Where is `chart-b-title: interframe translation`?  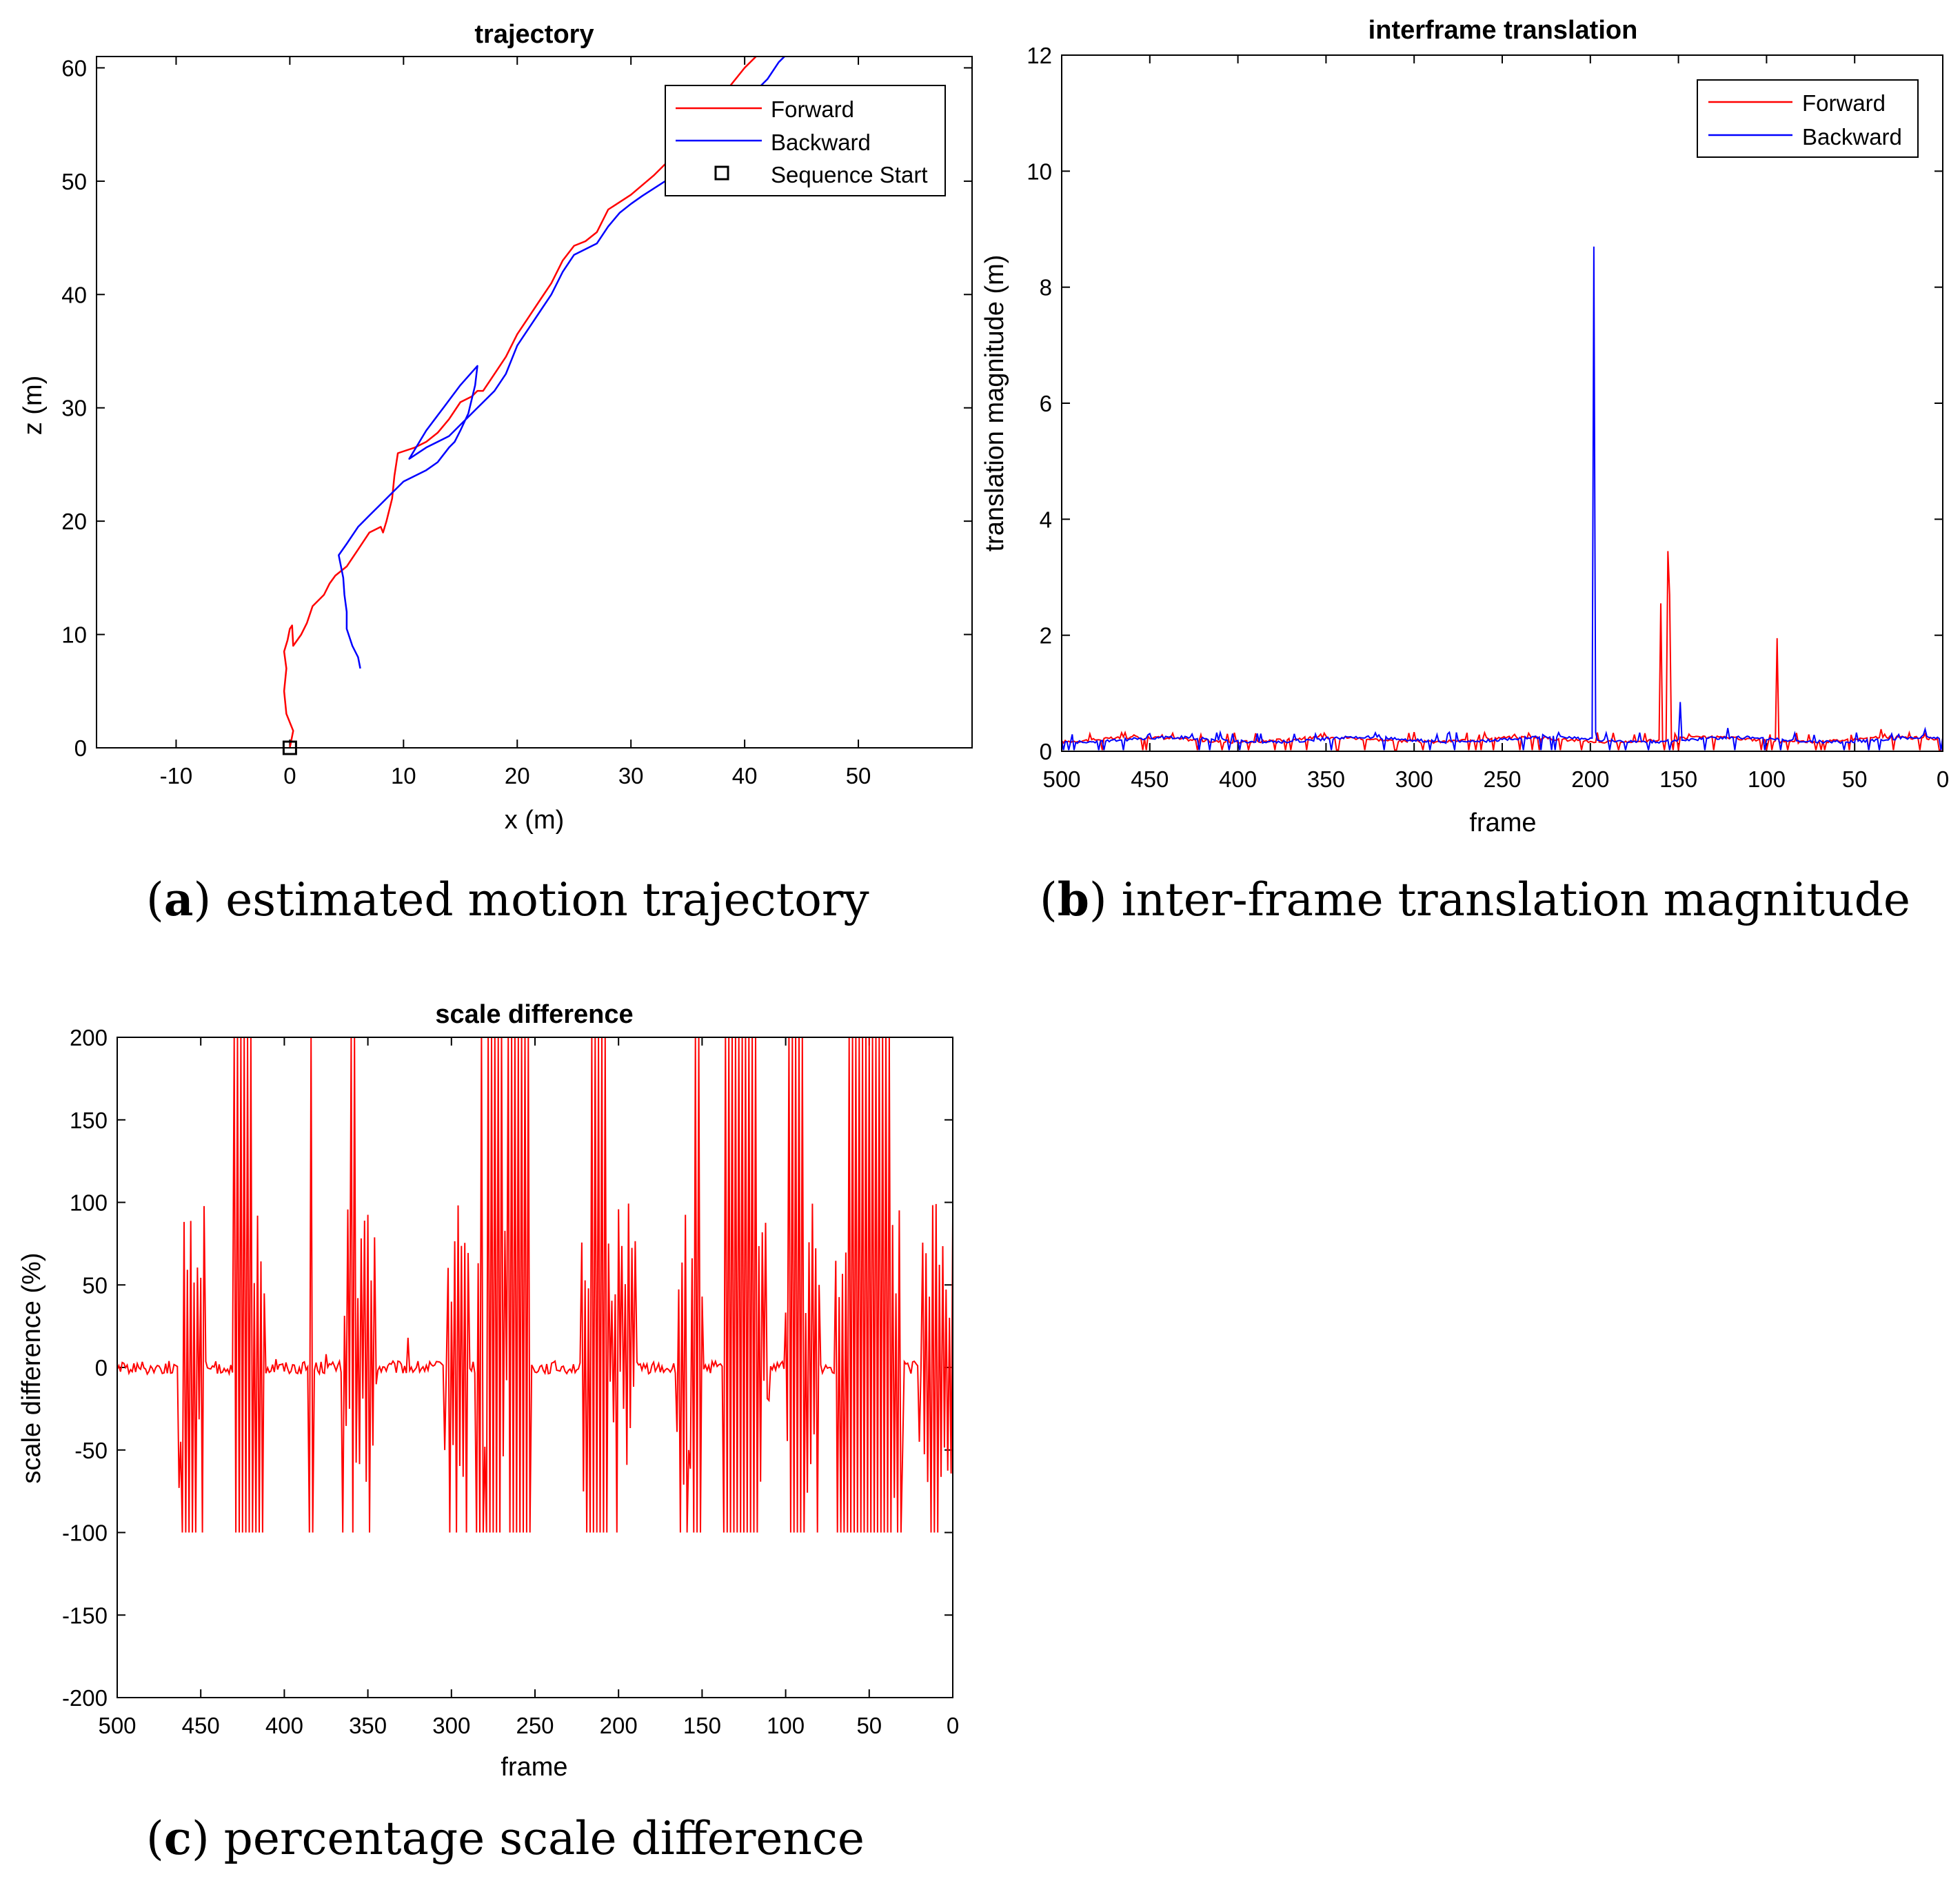 chart-b-title: interframe translation is located at coordinates (1503, 31).